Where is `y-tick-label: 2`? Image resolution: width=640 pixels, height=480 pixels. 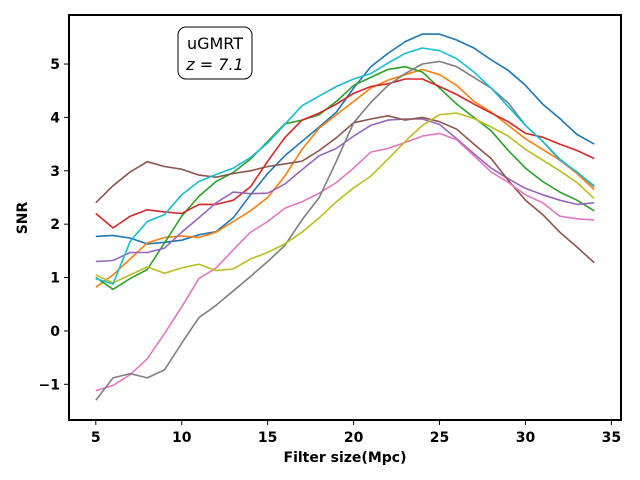
y-tick-label: 2 is located at coordinates (55, 225).